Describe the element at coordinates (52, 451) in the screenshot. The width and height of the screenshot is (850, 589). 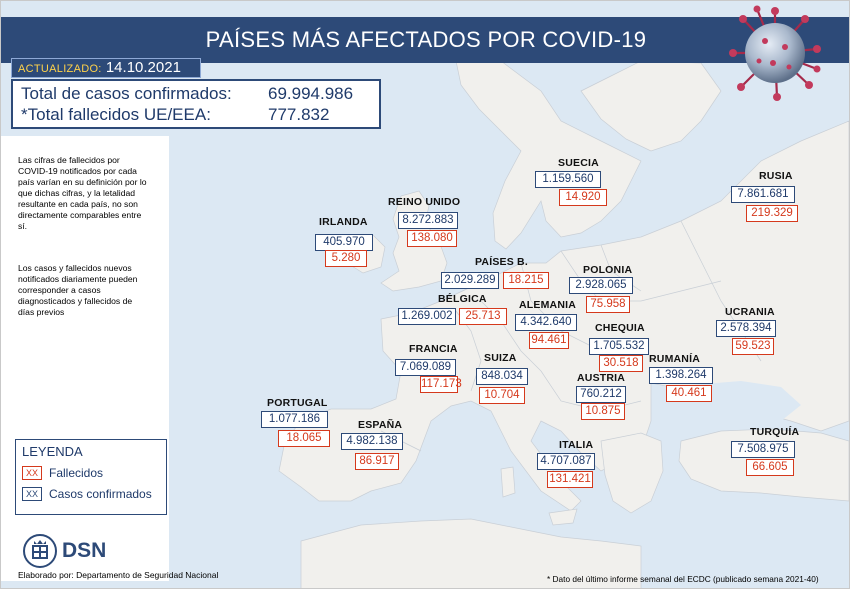
I see `legend-title: LEYENDA` at that location.